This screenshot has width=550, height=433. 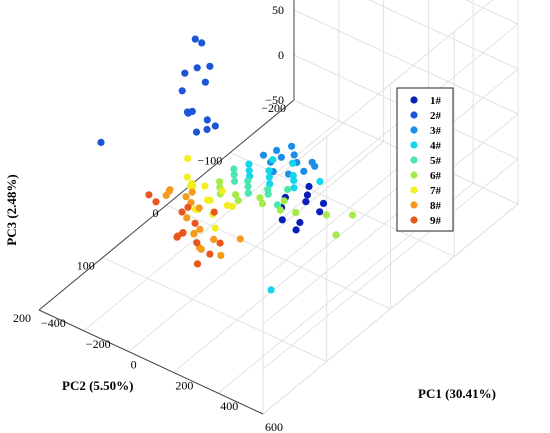 What do you see at coordinates (436, 146) in the screenshot?
I see `legend-label: 4#` at bounding box center [436, 146].